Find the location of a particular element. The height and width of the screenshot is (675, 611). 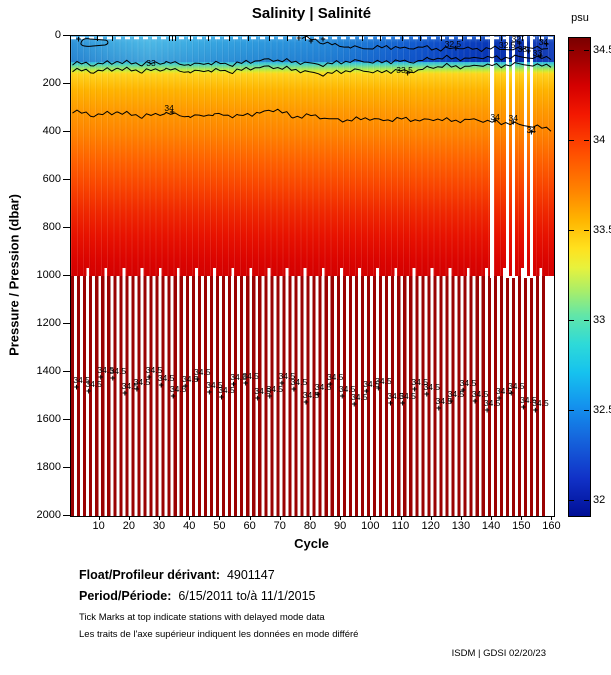

colorbar-tick-label: 34.5 is located at coordinates (602, 50).